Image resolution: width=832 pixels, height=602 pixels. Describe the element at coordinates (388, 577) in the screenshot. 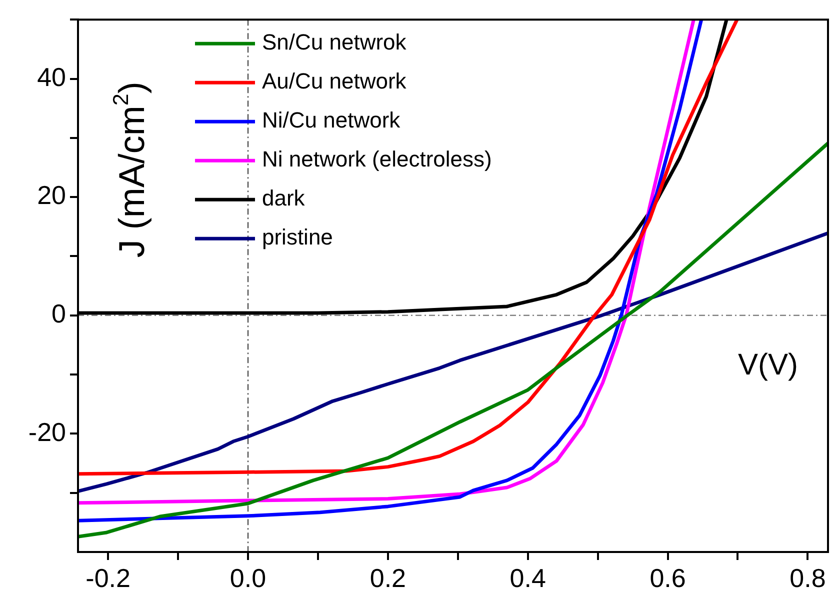

I see `x-tick-label: 0.2` at that location.